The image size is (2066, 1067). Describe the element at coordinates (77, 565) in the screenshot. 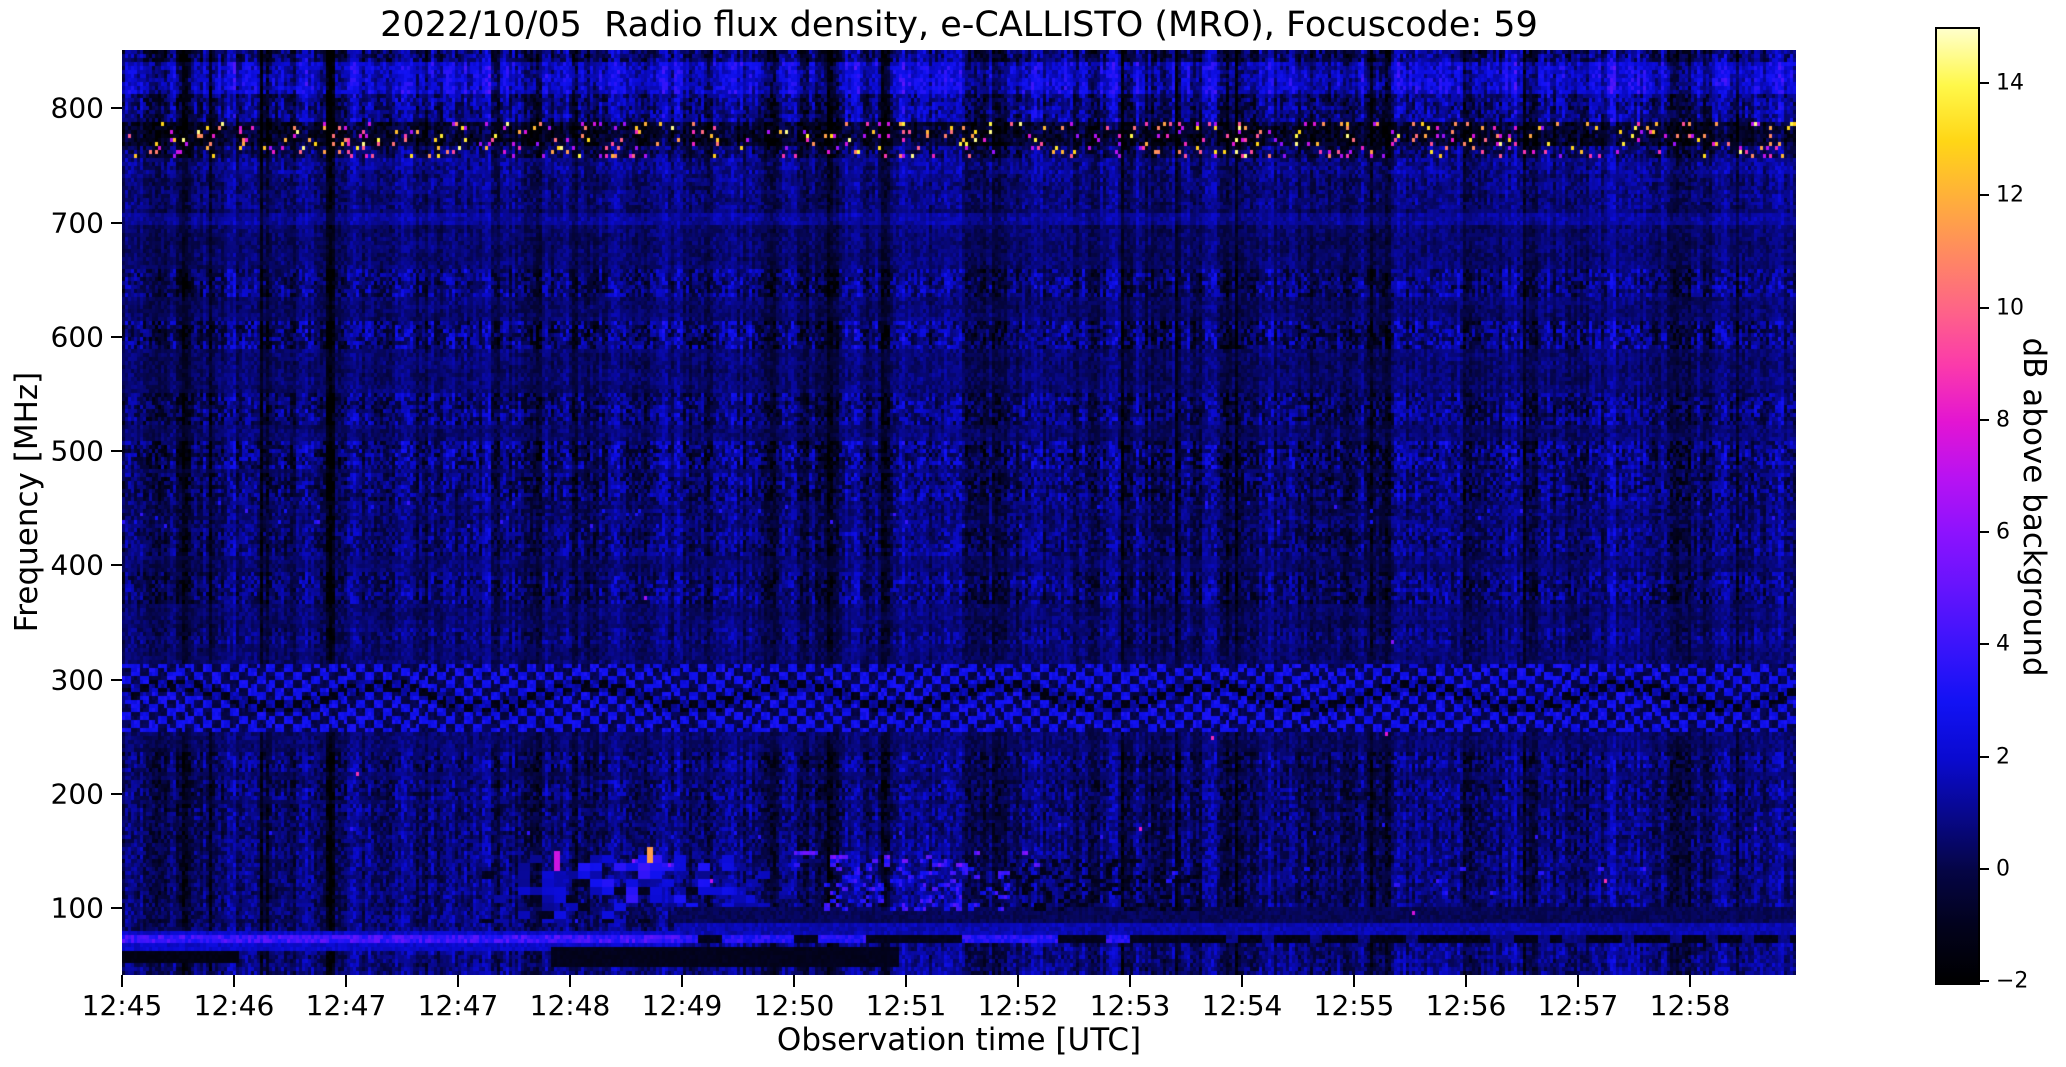

I see `y-tick-label: 400` at that location.